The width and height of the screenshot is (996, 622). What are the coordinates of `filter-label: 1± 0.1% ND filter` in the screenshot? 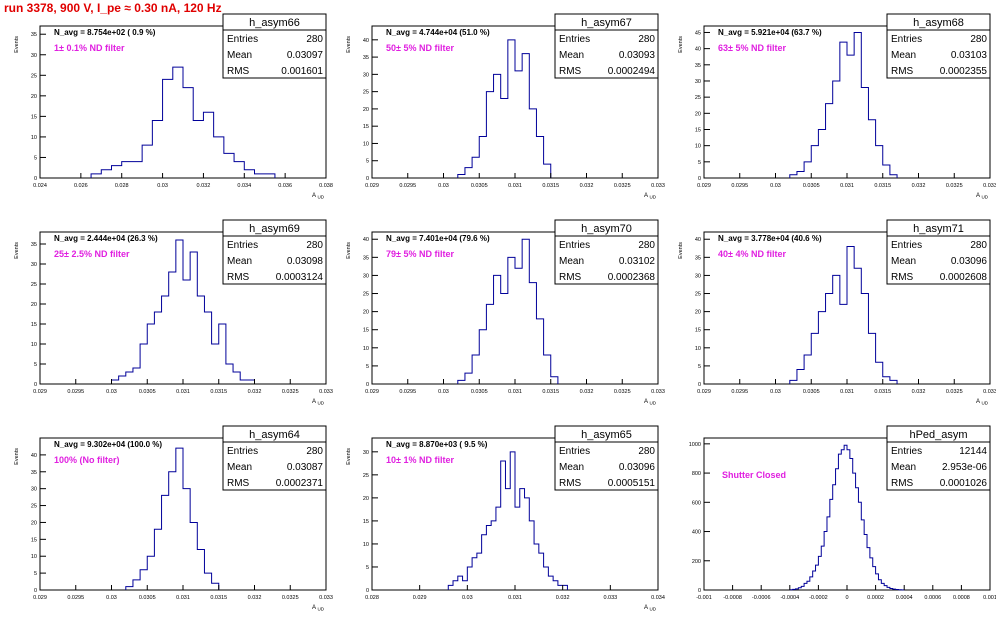 It's located at (89, 48).